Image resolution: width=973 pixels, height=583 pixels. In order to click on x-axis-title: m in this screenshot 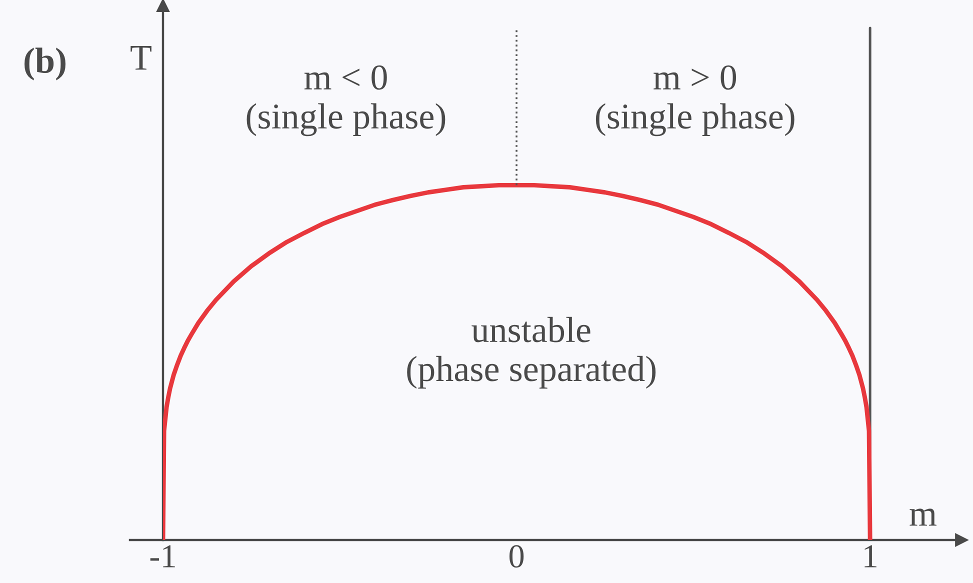, I will do `click(923, 517)`.